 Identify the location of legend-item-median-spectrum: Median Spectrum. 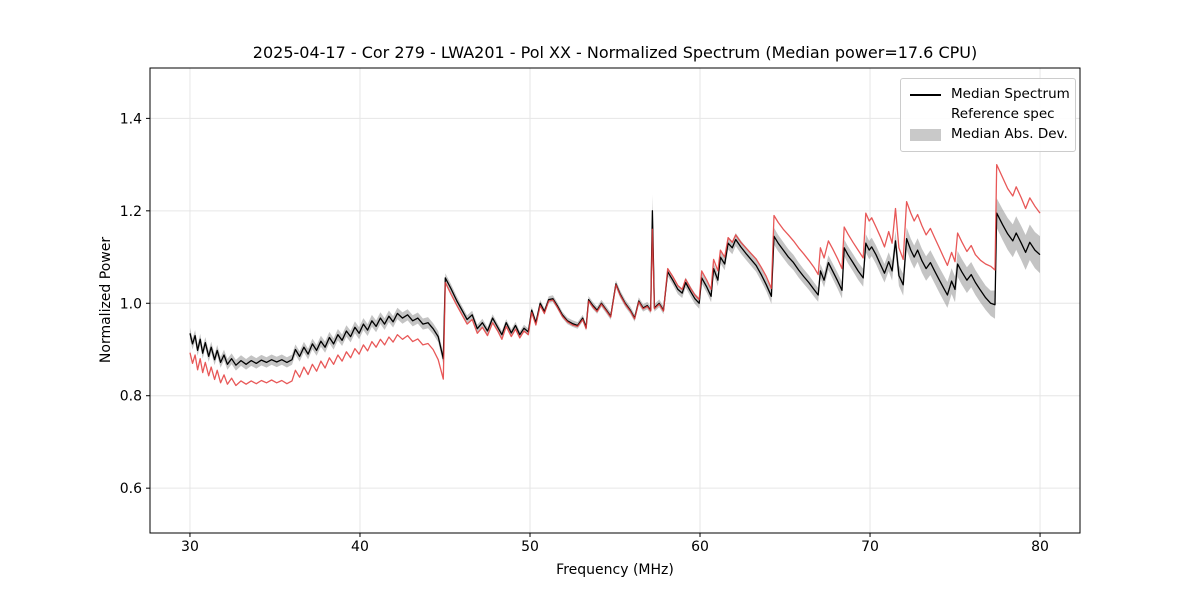
(990, 94).